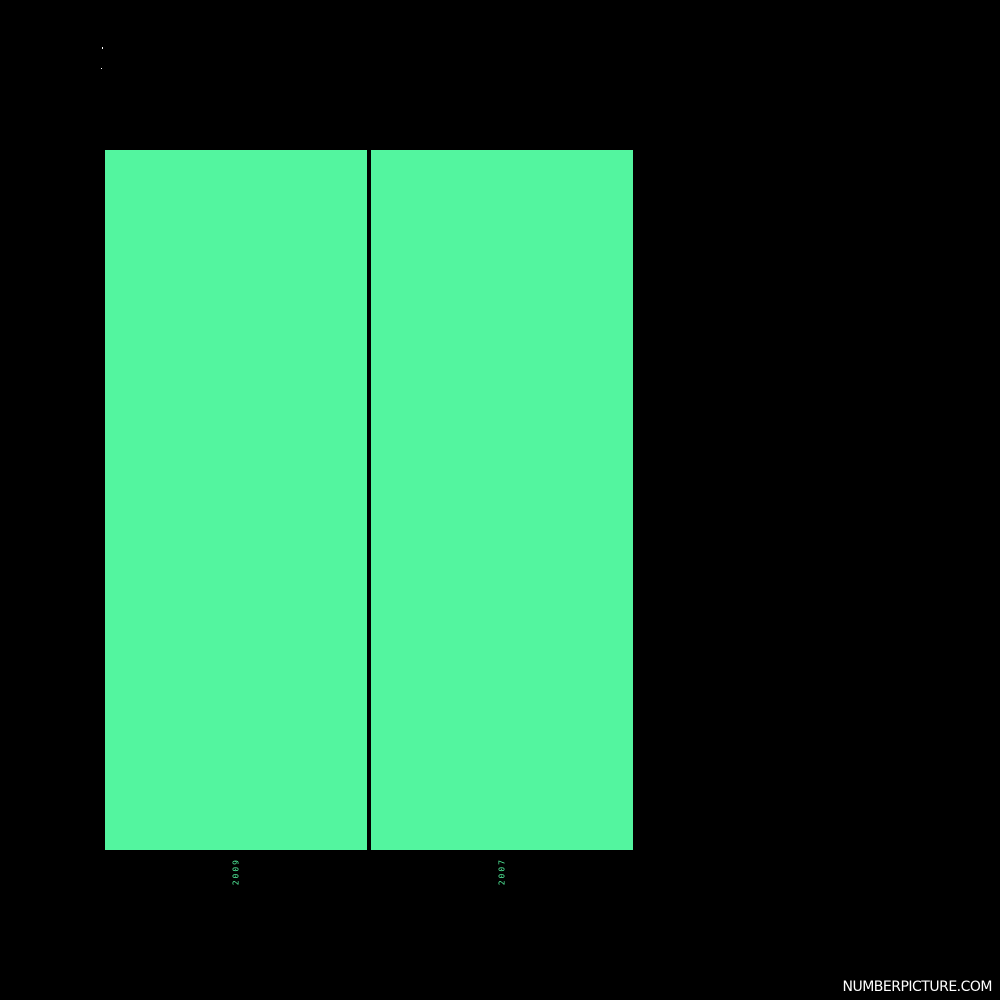 This screenshot has width=1000, height=1000. What do you see at coordinates (236, 871) in the screenshot?
I see `x-tick-label: 2009` at bounding box center [236, 871].